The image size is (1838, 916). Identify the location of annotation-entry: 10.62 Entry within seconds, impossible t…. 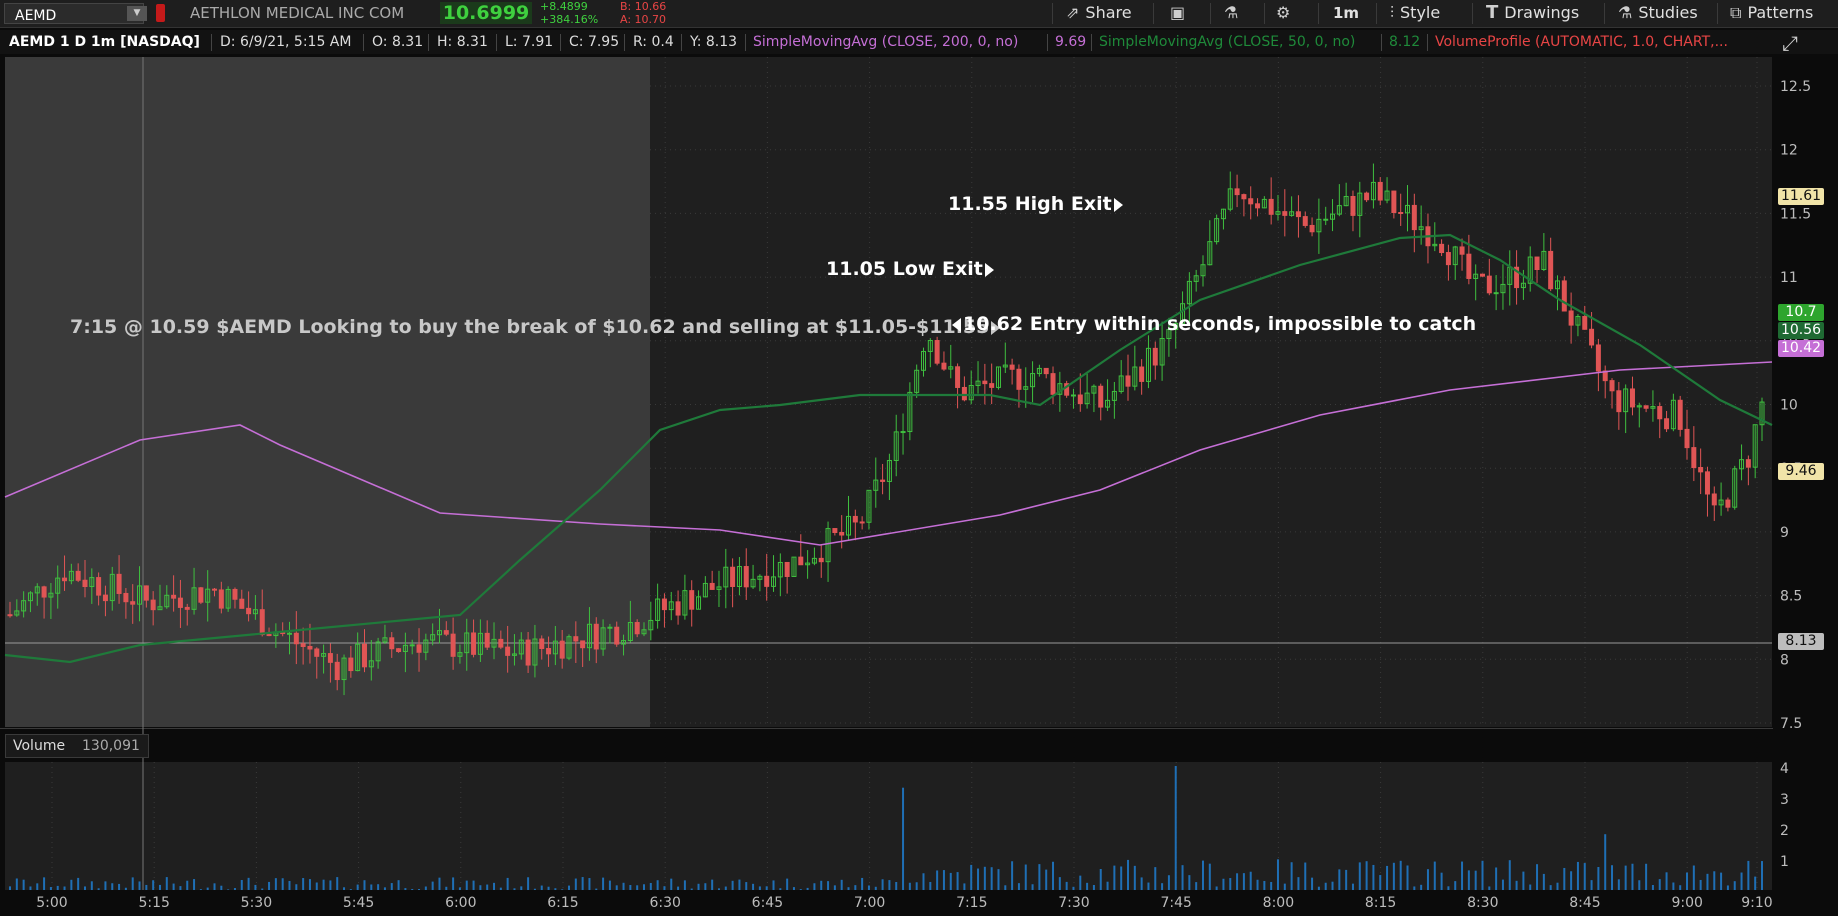
(1214, 324).